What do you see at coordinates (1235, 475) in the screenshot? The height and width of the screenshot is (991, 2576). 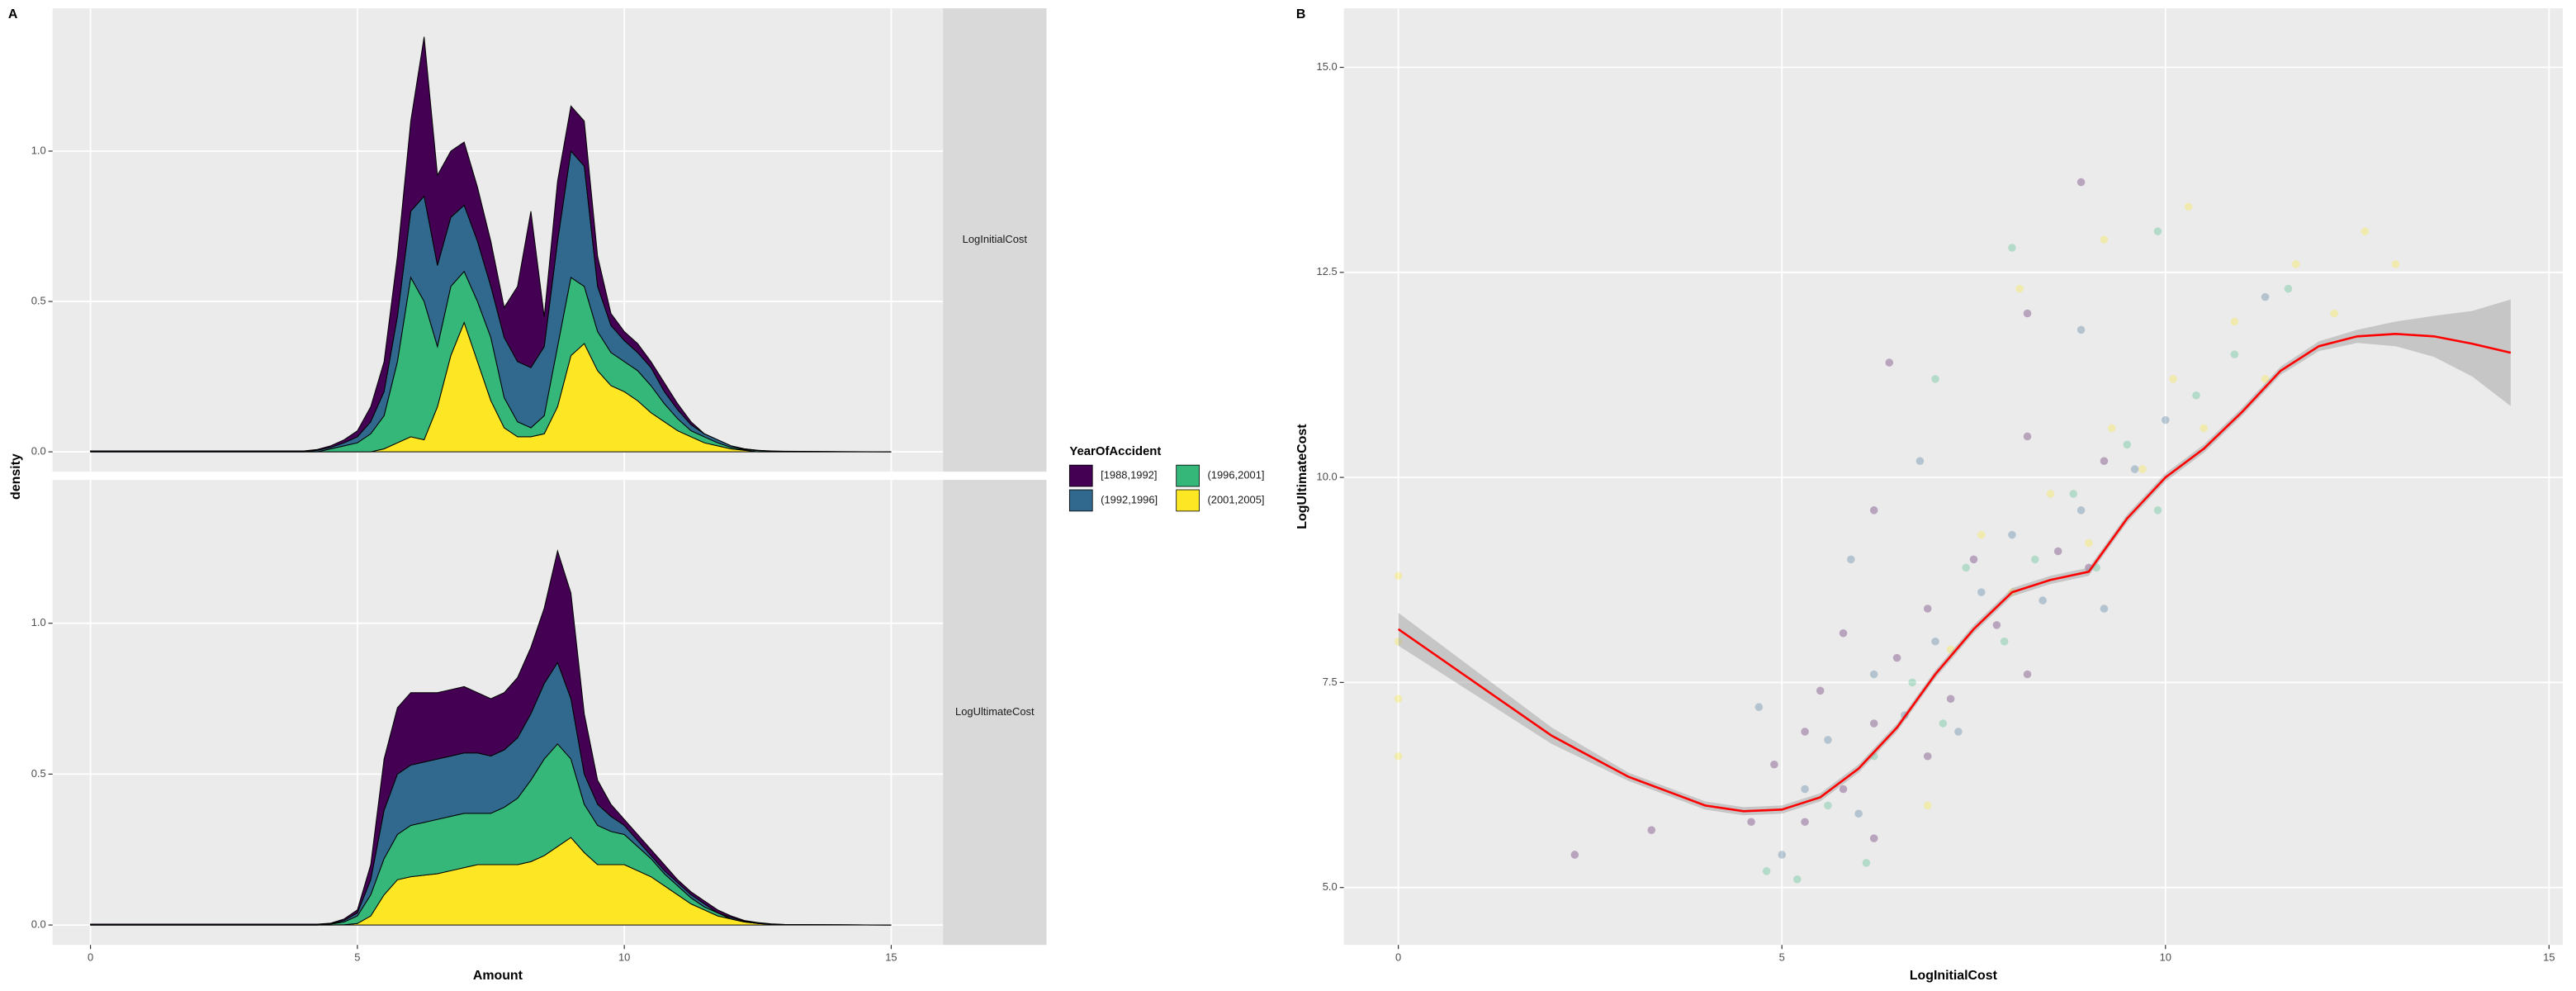 I see `legend-label: (1996,2001]` at bounding box center [1235, 475].